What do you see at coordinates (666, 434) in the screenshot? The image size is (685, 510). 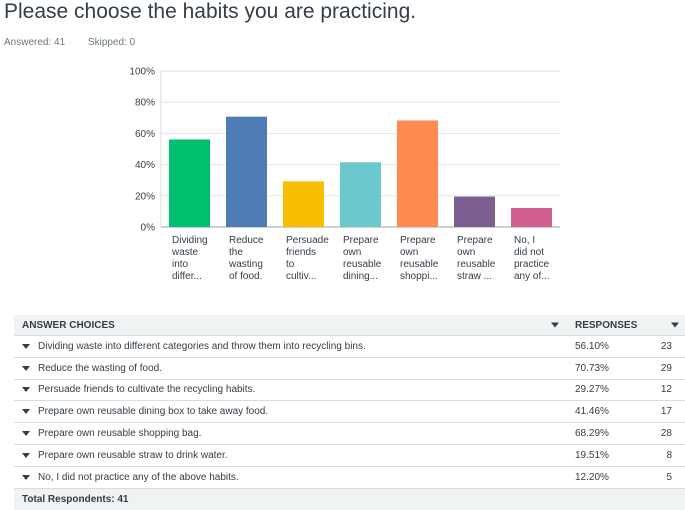 I see `response-count: 28` at bounding box center [666, 434].